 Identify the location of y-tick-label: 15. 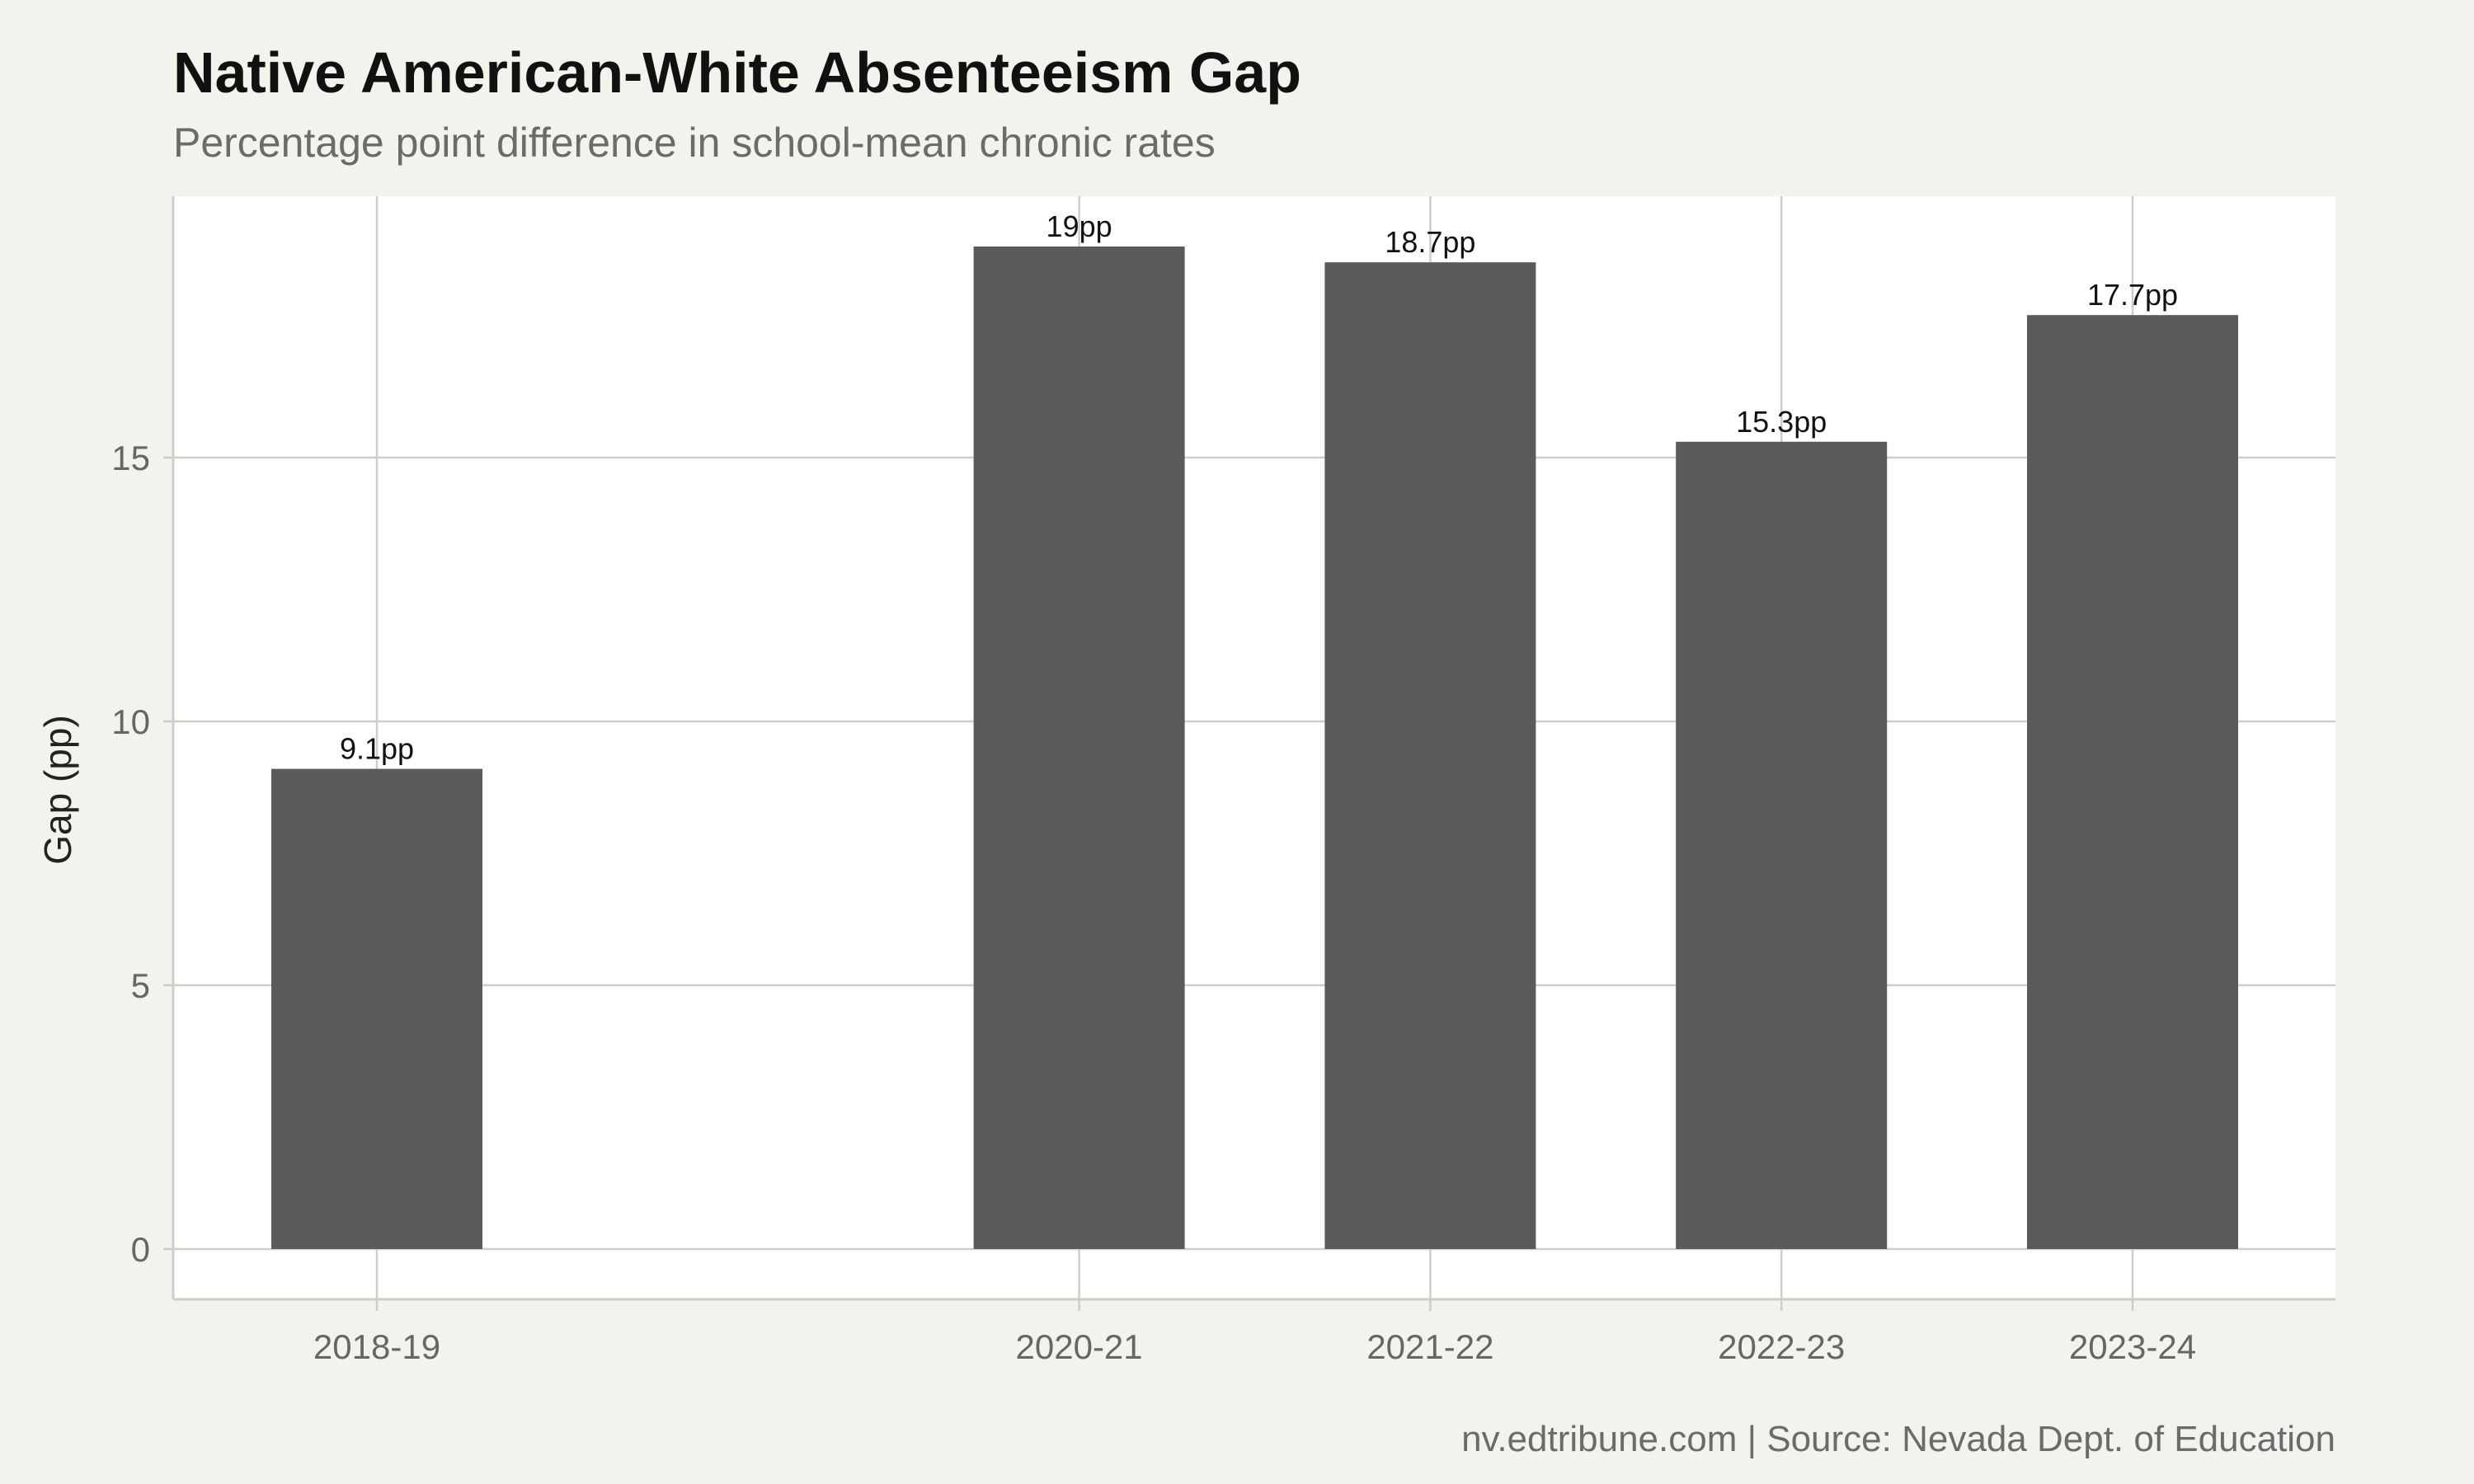
(130, 458).